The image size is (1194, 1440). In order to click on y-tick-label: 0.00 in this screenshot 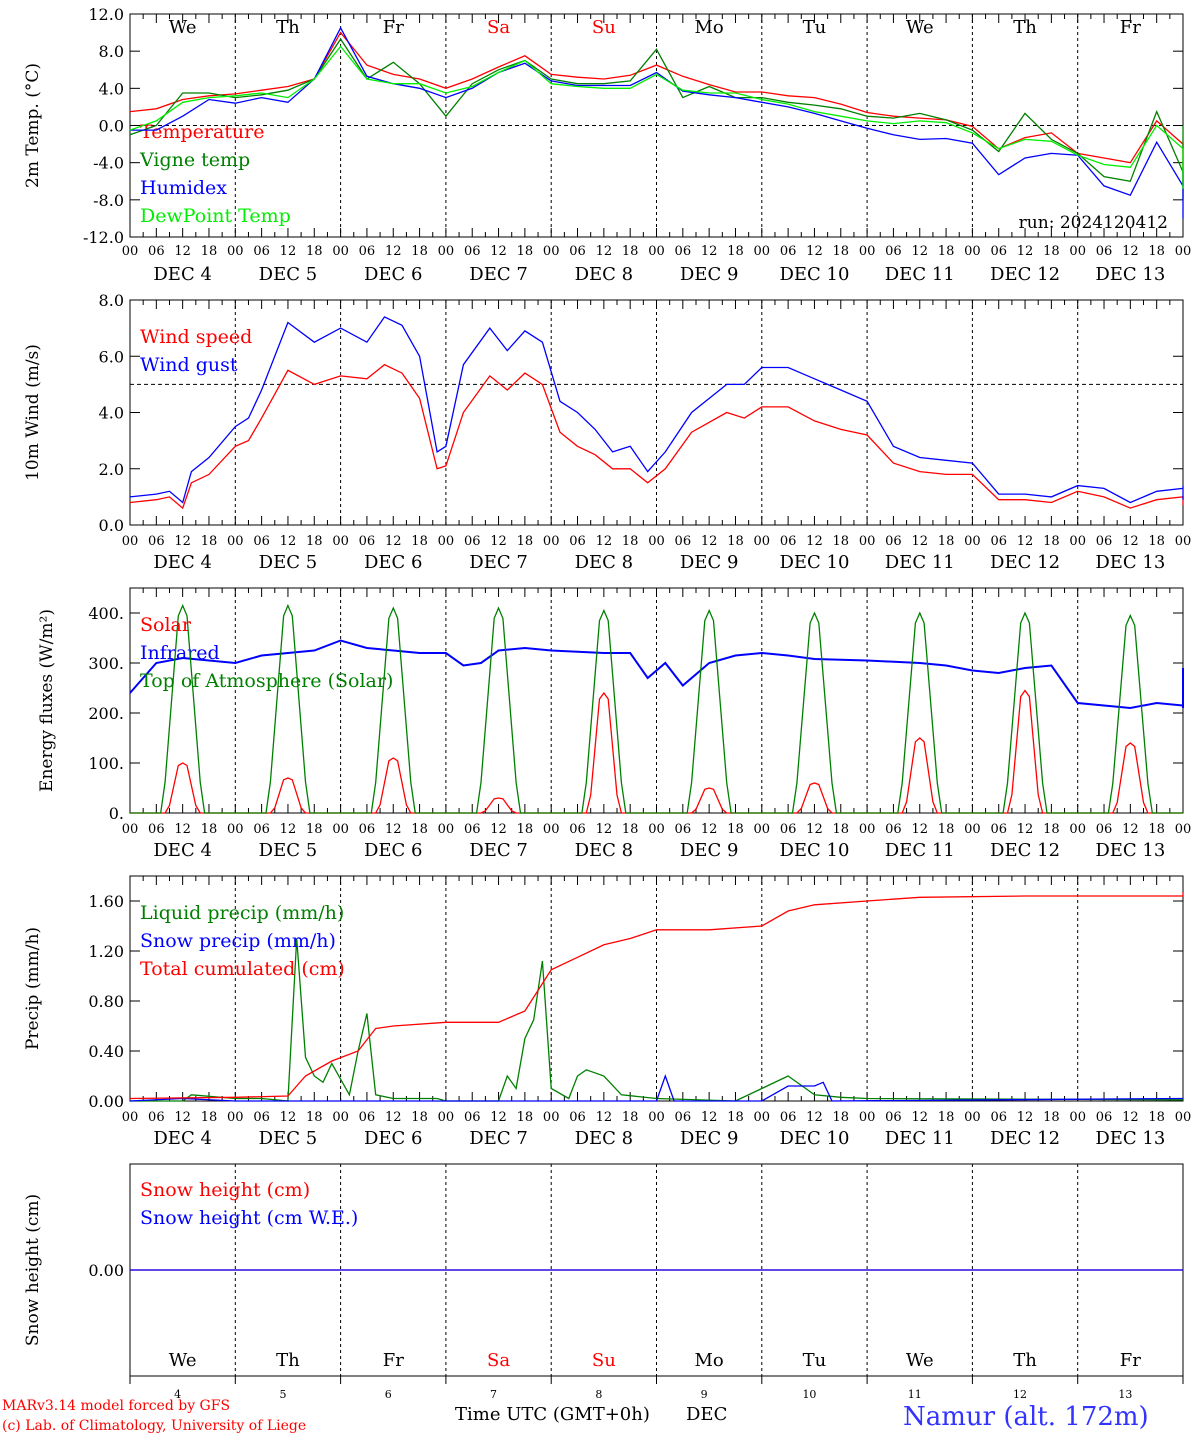, I will do `click(106, 1101)`.